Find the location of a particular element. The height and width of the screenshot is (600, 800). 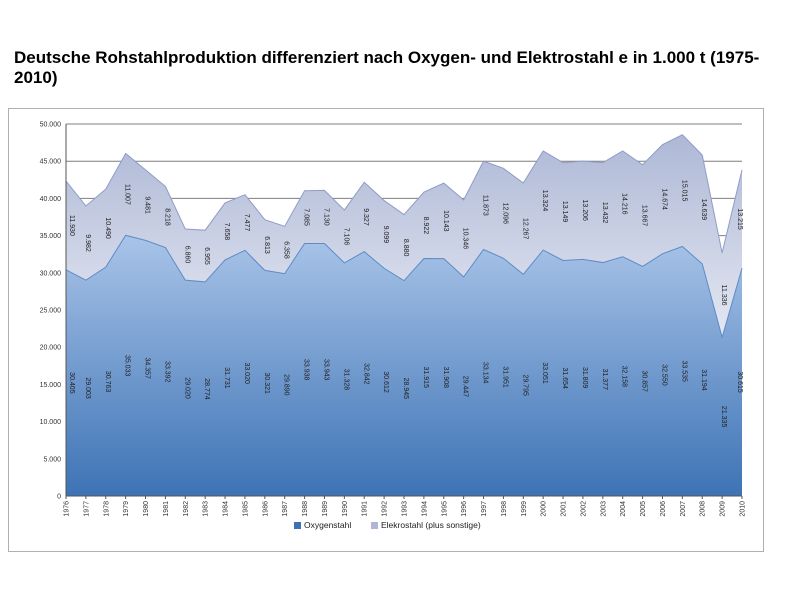

x-tick-label: 2008 is located at coordinates (703, 509).